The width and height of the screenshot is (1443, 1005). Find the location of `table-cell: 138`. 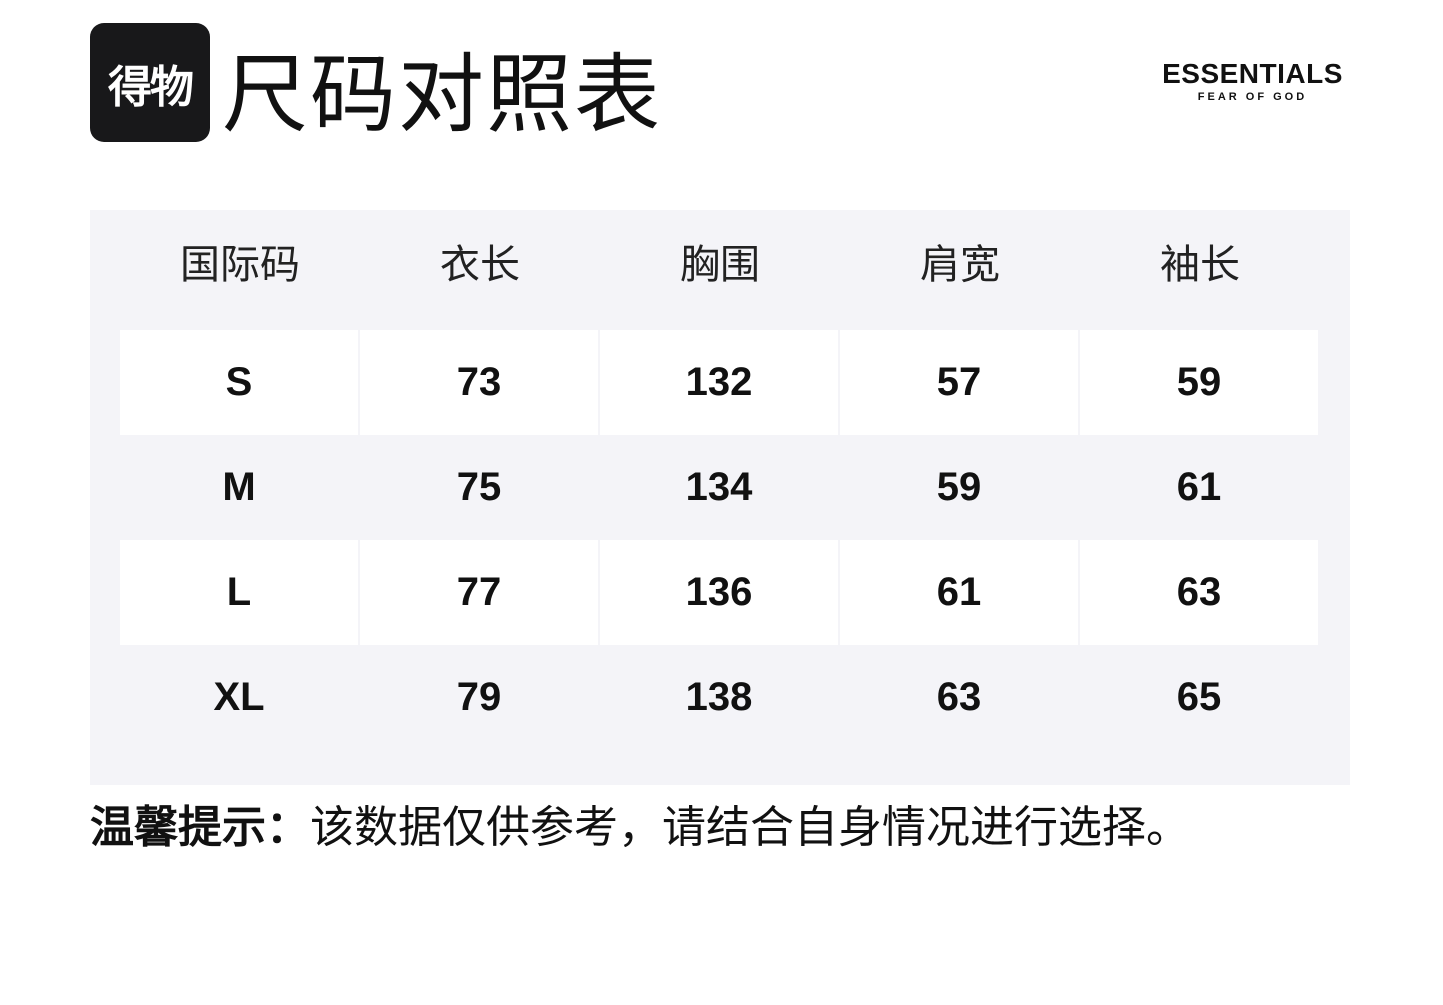

table-cell: 138 is located at coordinates (719, 697).